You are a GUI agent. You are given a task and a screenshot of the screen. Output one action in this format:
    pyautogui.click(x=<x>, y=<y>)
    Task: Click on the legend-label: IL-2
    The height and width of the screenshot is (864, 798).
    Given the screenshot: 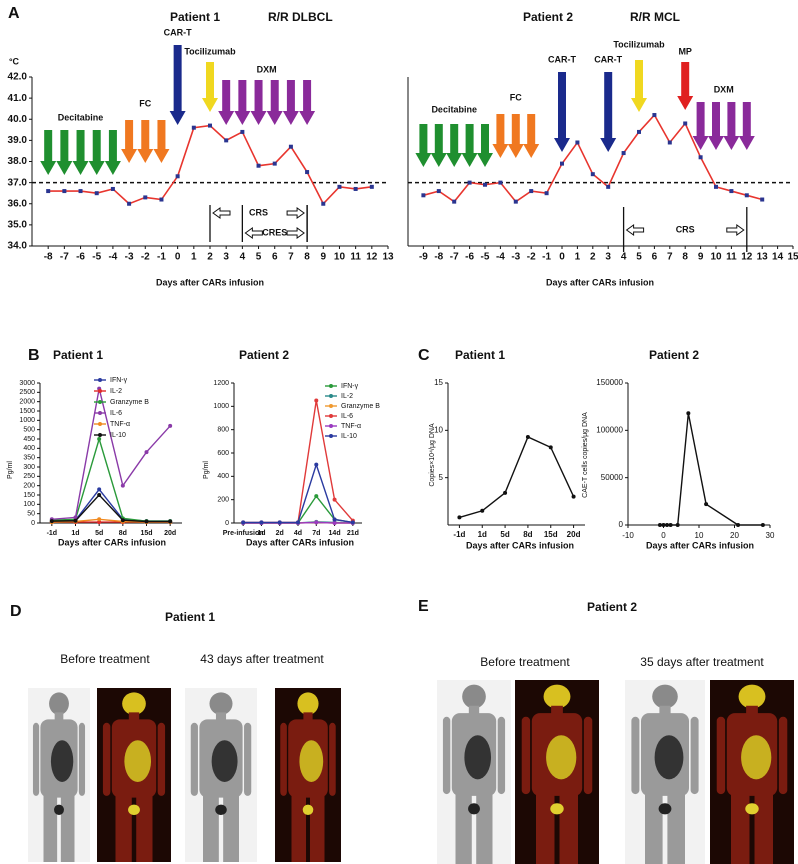 What is the action you would take?
    pyautogui.click(x=347, y=396)
    